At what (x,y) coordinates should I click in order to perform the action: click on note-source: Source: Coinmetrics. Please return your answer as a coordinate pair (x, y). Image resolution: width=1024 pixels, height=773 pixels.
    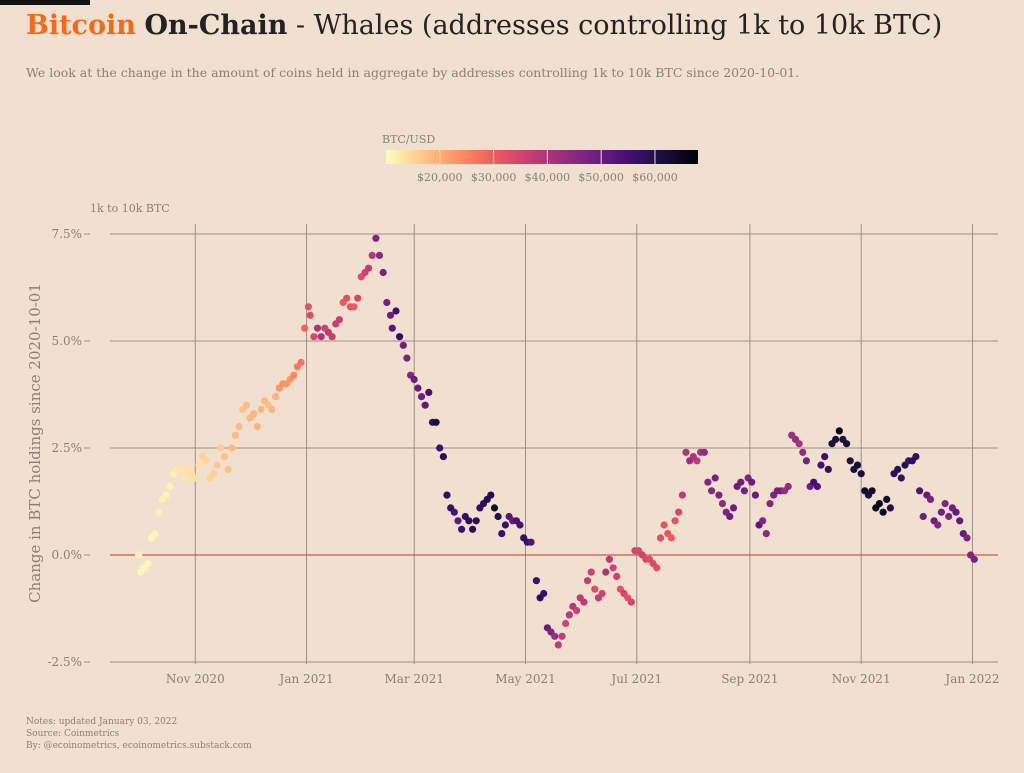
    Looking at the image, I should click on (73, 734).